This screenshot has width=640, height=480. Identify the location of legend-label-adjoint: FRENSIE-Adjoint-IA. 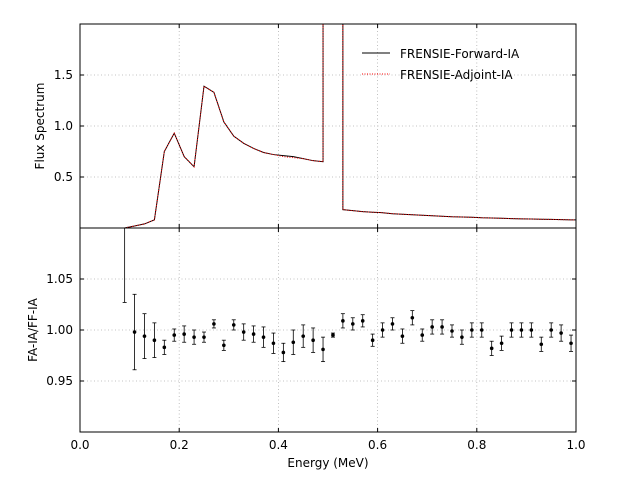
(456, 75).